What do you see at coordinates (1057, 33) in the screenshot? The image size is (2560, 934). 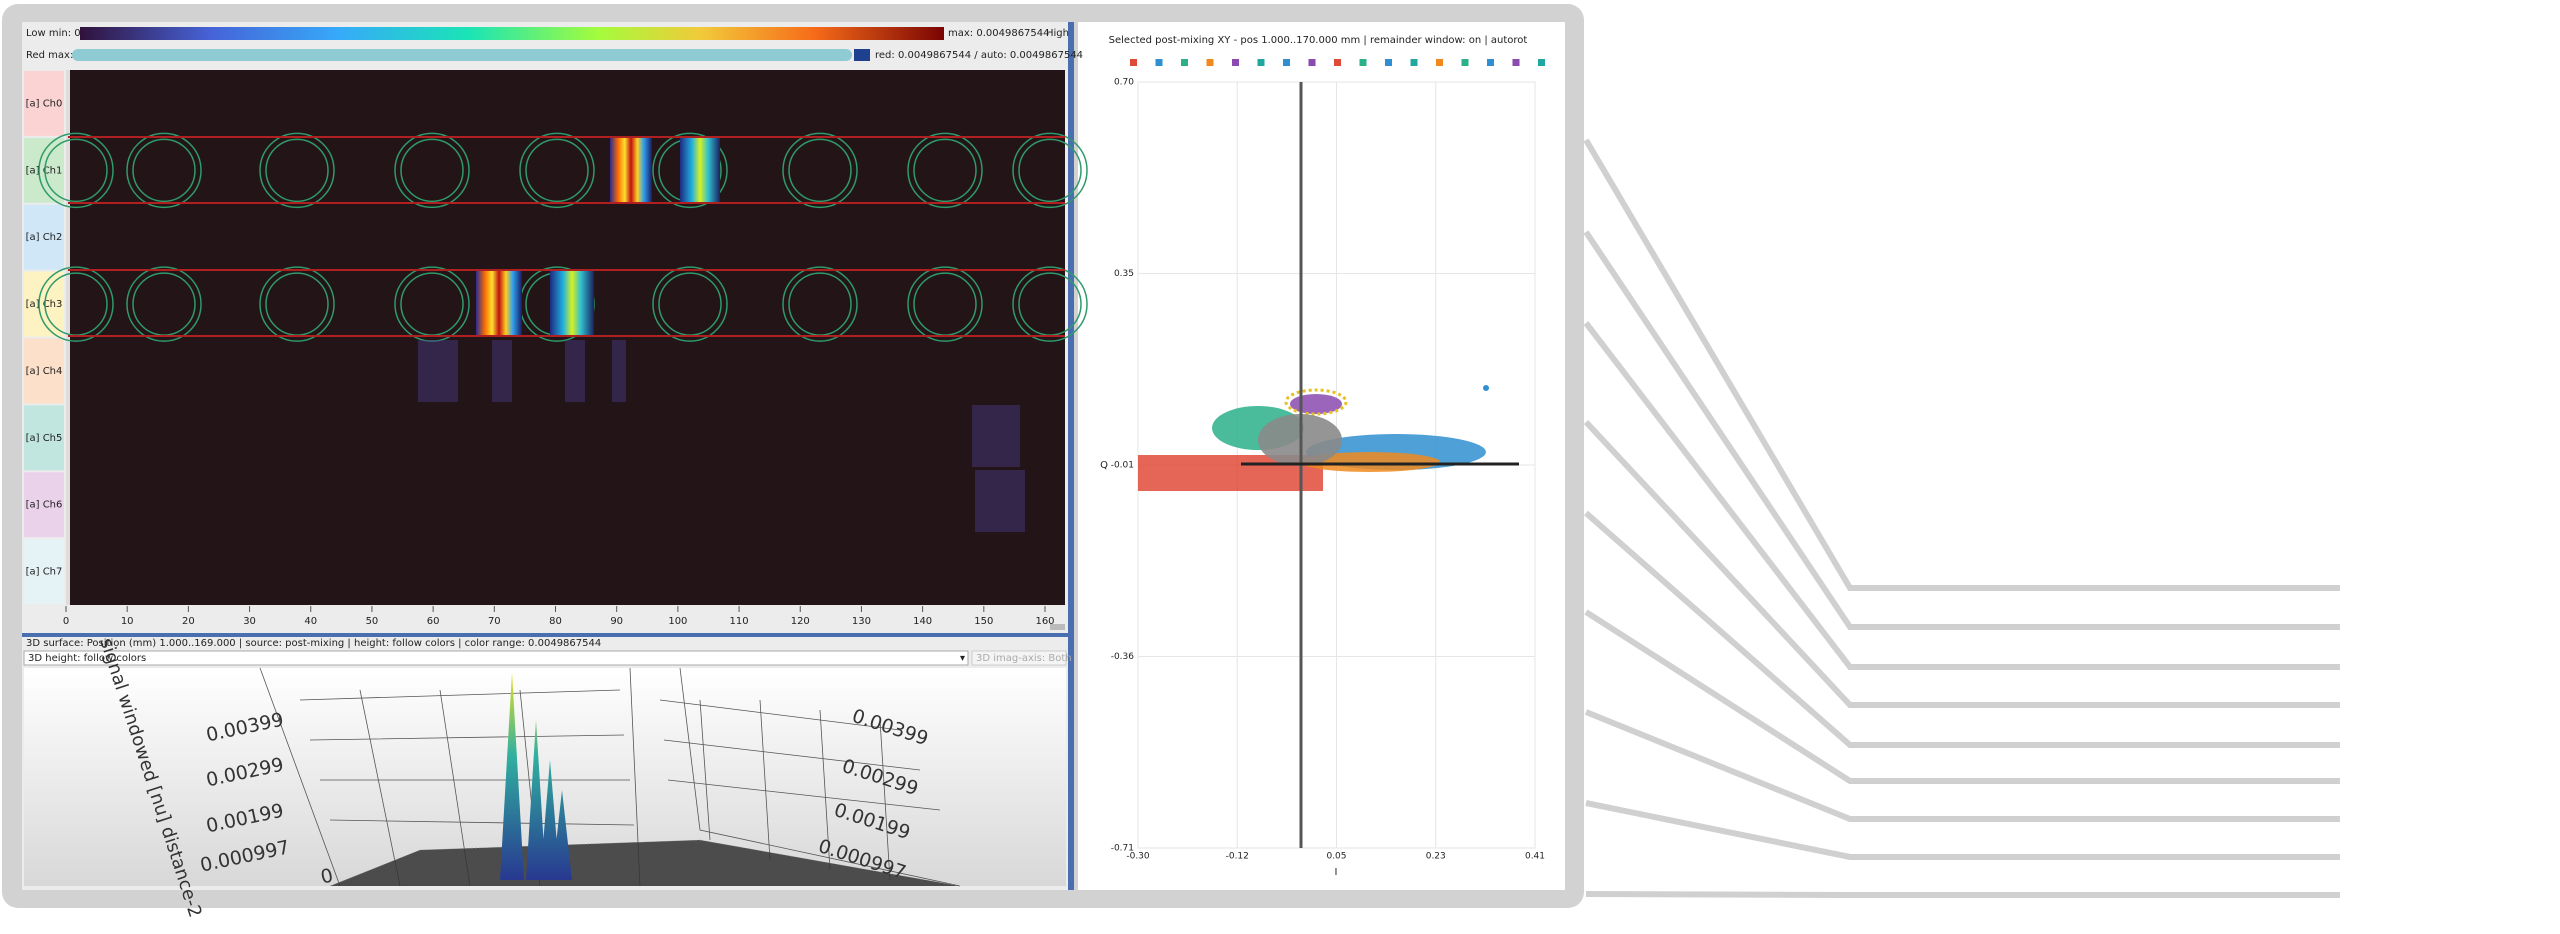 I see `high-label: High` at bounding box center [1057, 33].